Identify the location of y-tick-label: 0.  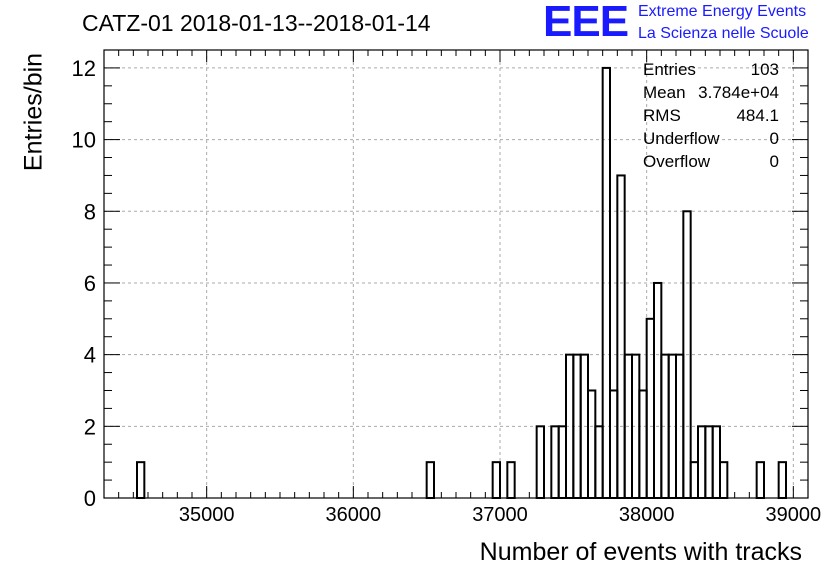
(90, 498).